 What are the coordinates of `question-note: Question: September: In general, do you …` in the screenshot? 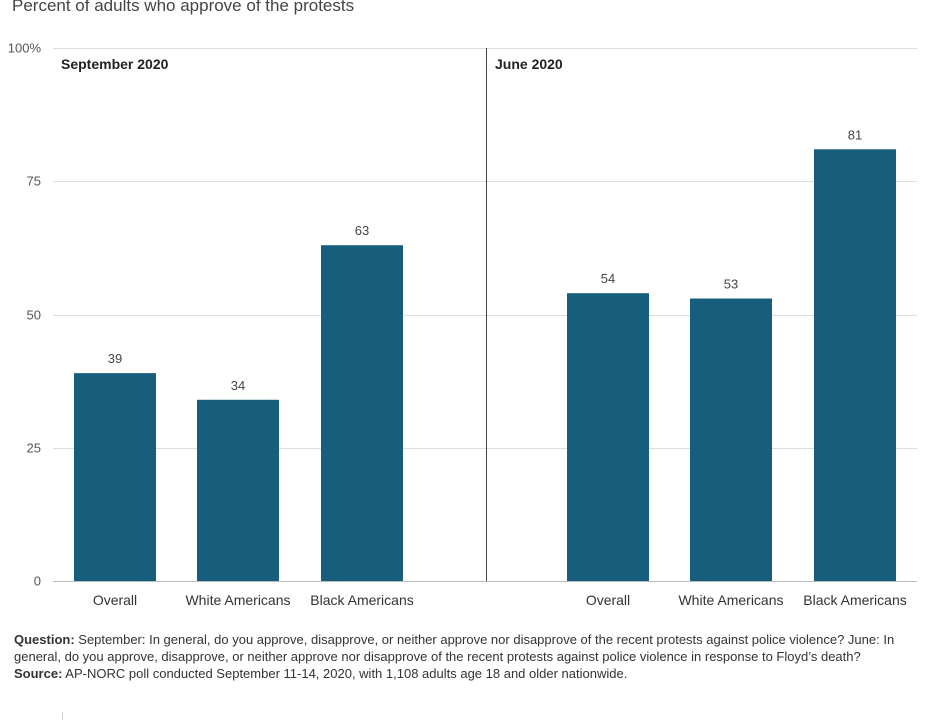 It's located at (474, 648).